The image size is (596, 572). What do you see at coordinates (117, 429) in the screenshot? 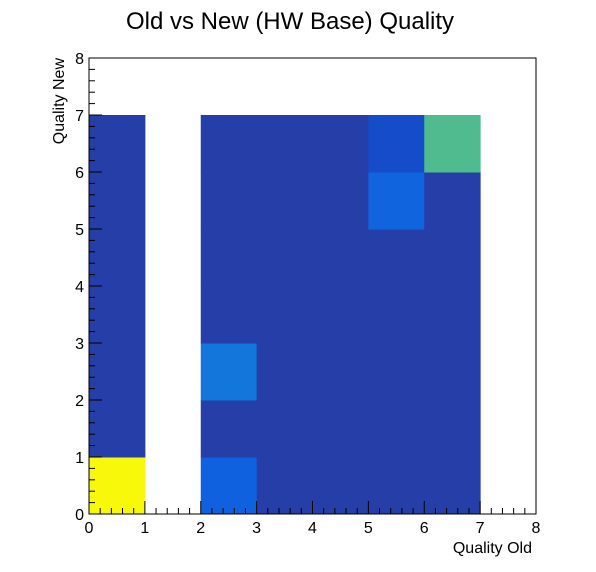
I see `heatmap-cell-x0-y1` at bounding box center [117, 429].